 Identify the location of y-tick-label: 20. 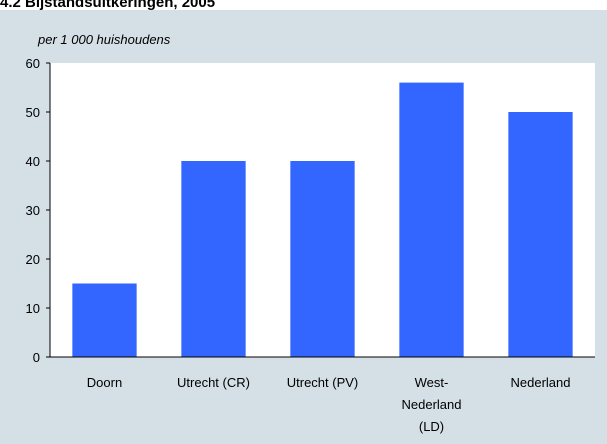
(33, 259).